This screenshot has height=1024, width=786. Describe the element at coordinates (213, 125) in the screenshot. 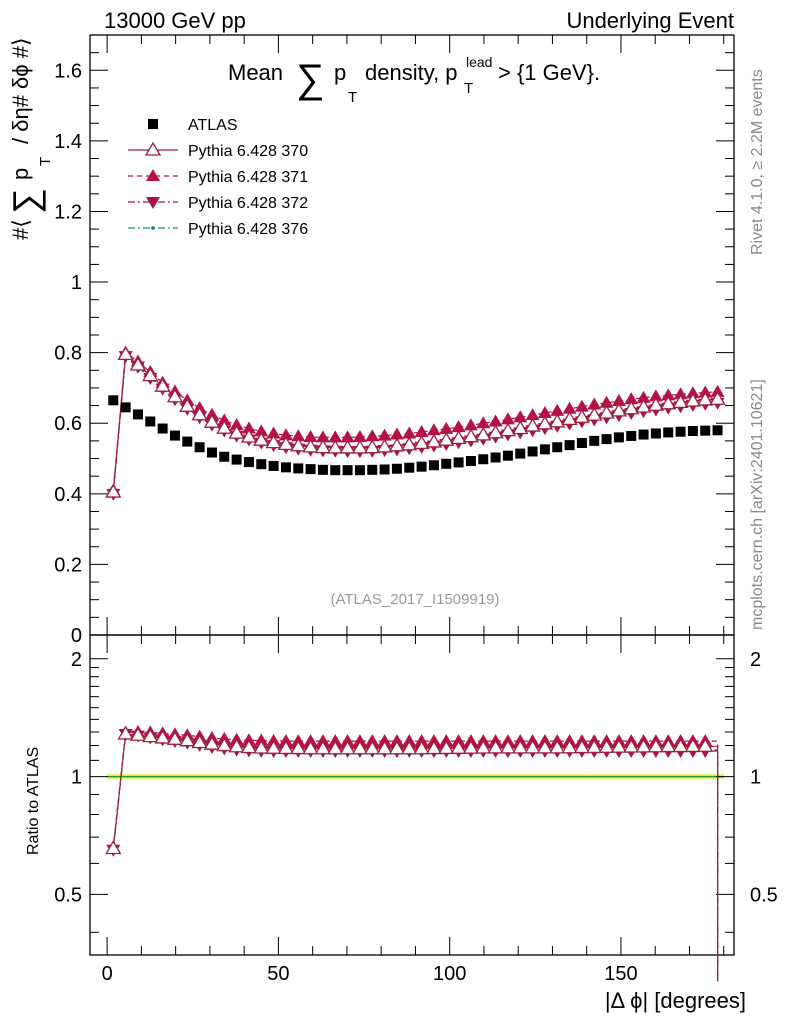

I see `legend-label: ATLAS` at that location.